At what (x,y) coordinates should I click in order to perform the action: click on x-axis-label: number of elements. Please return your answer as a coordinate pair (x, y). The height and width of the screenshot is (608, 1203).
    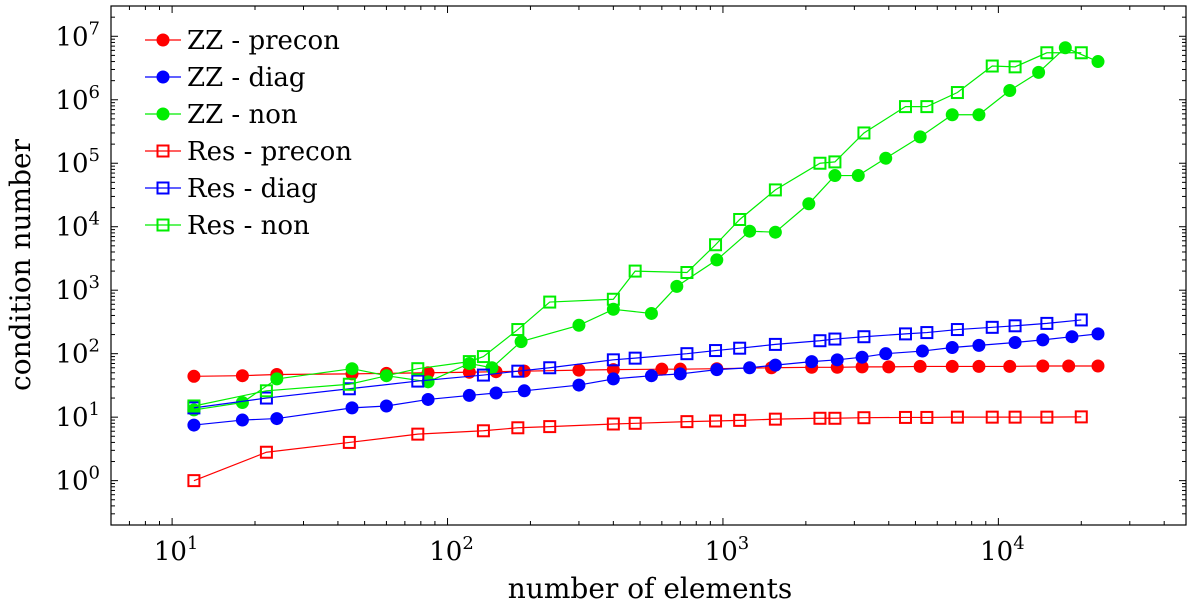
    Looking at the image, I should click on (650, 588).